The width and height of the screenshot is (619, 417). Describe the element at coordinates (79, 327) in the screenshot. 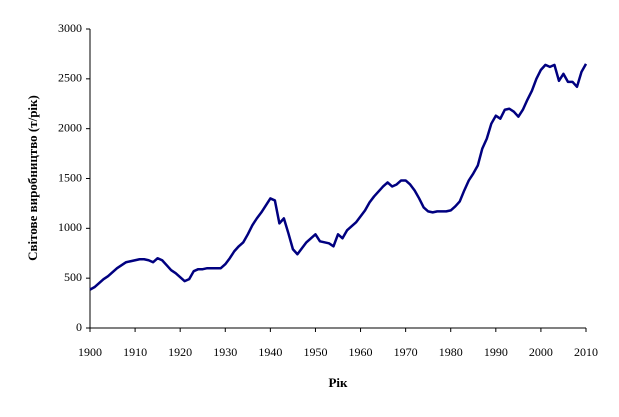

I see `y-tick-label: 0` at that location.